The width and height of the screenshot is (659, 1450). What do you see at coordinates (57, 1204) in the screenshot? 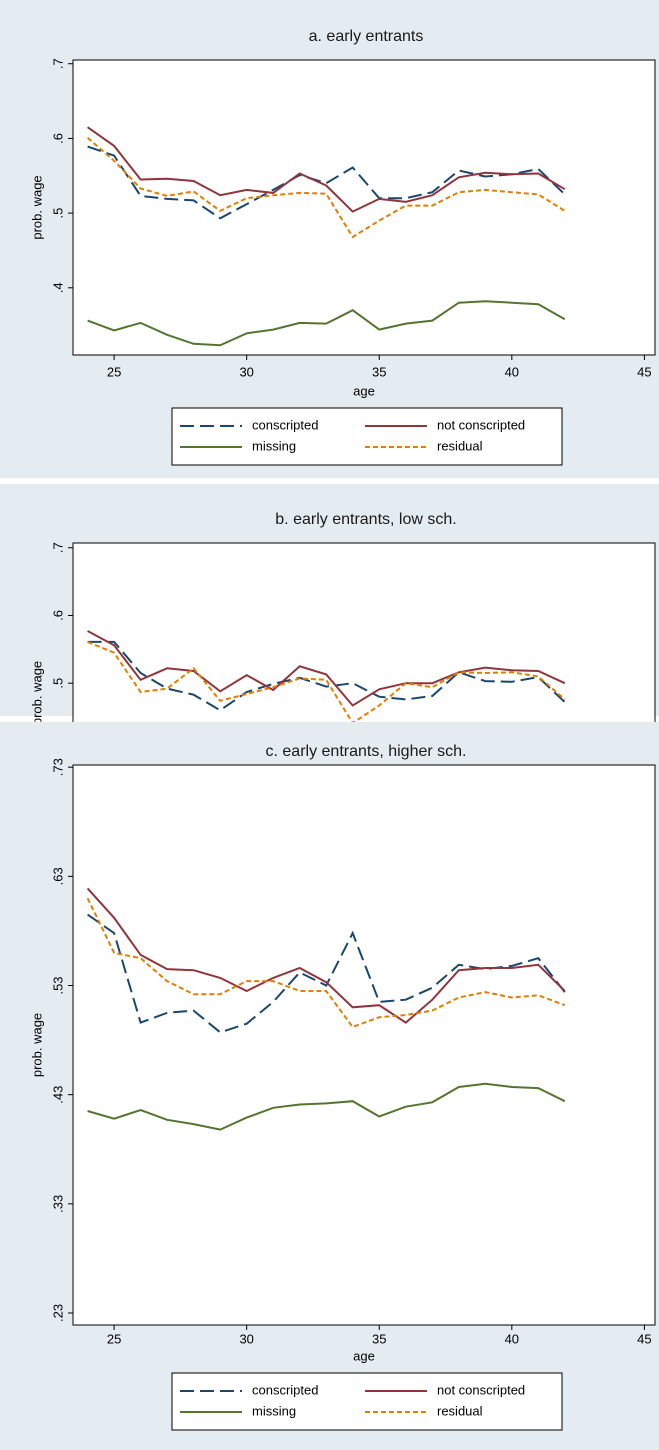
I see `y-tick-label: .33` at bounding box center [57, 1204].